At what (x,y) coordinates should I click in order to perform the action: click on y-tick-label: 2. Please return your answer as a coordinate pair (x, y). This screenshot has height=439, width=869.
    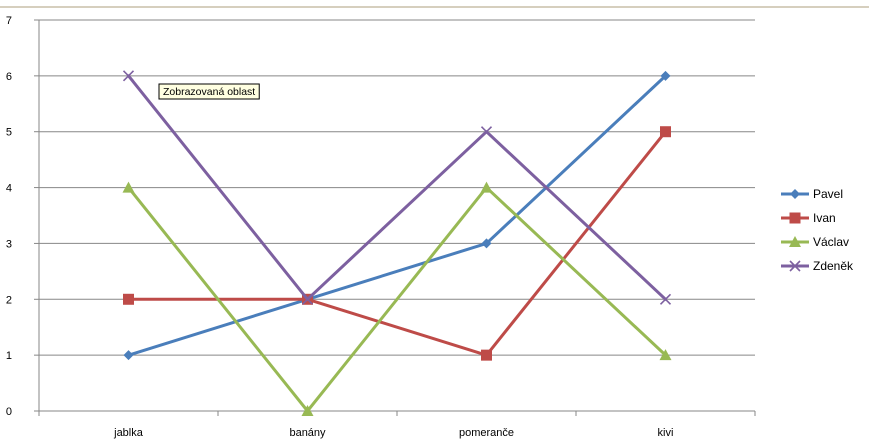
    Looking at the image, I should click on (9, 300).